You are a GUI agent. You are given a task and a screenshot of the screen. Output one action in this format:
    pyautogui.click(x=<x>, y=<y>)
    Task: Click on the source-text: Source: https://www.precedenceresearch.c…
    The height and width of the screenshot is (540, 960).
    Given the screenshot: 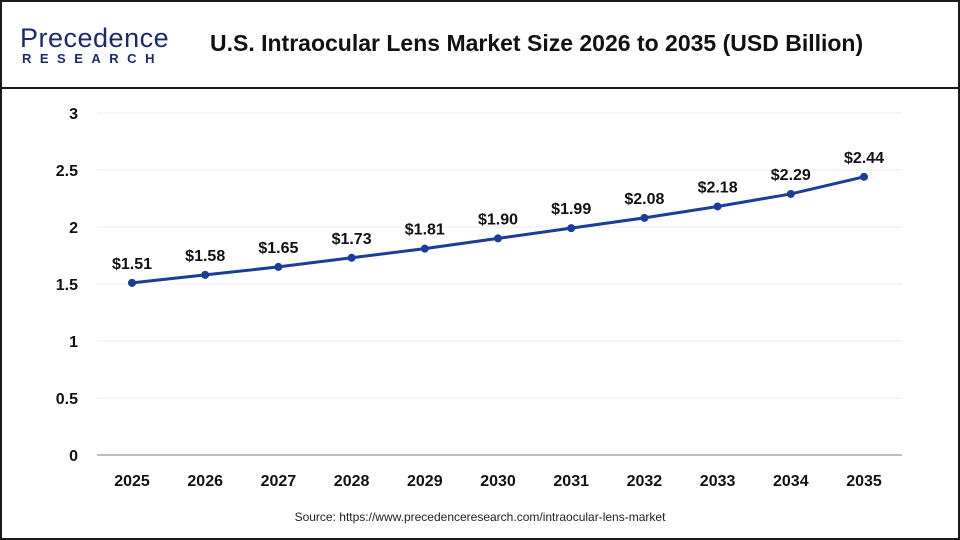 What is the action you would take?
    pyautogui.click(x=480, y=517)
    